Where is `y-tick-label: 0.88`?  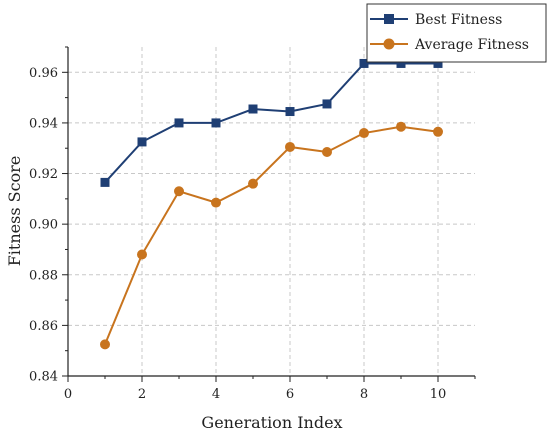 y-tick-label: 0.88 is located at coordinates (43, 275).